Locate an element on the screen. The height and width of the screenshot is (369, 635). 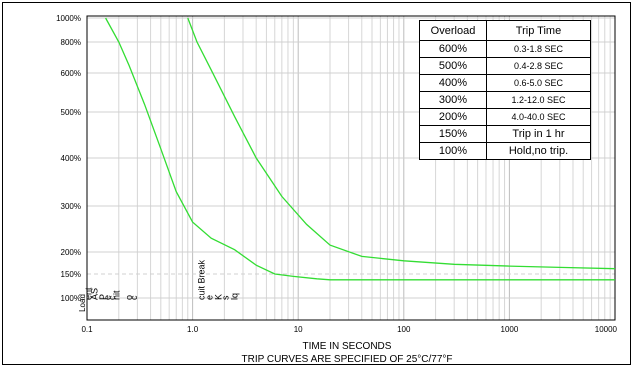
y-tick-label: 150% is located at coordinates (71, 274).